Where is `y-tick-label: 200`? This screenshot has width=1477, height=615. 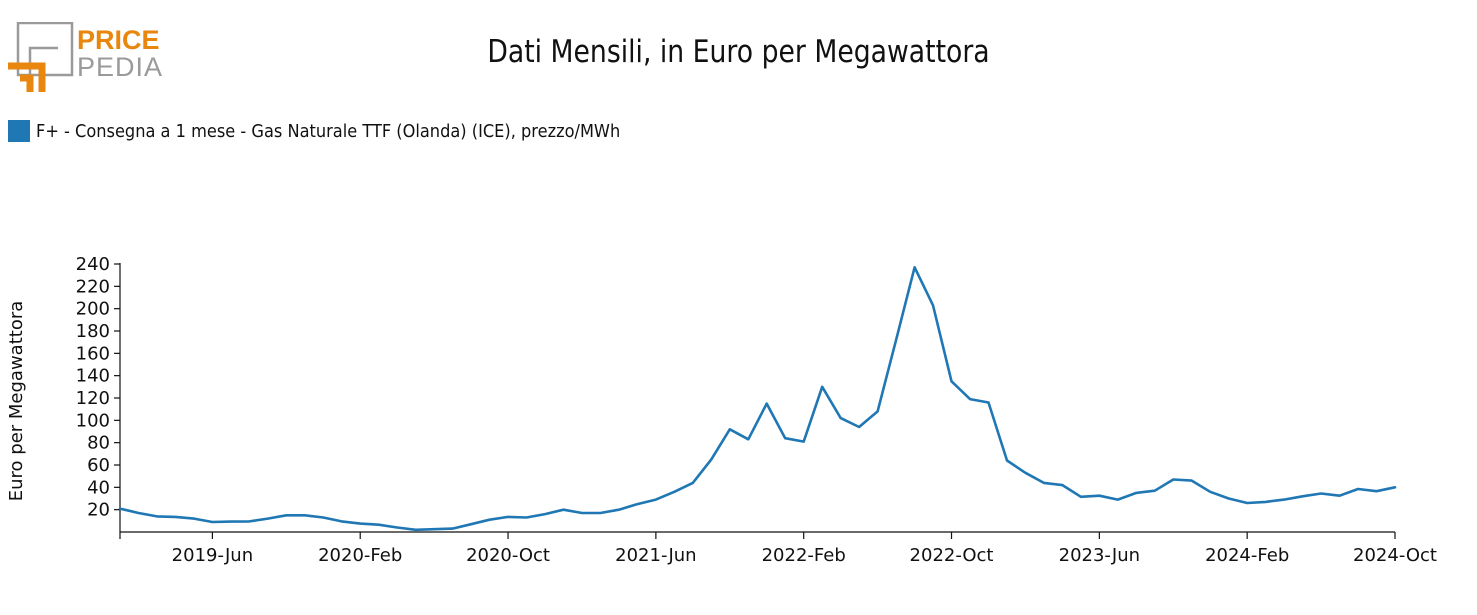
y-tick-label: 200 is located at coordinates (93, 309).